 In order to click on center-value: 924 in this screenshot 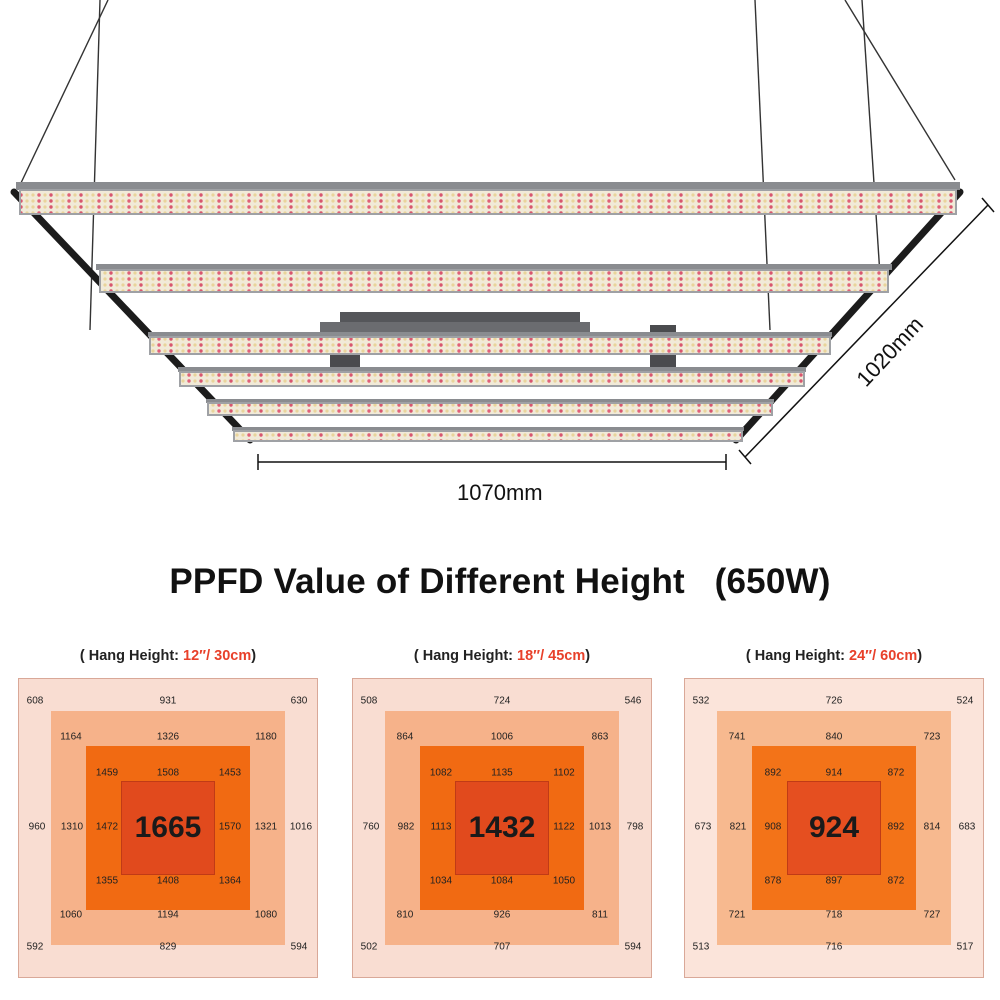, I will do `click(834, 827)`.